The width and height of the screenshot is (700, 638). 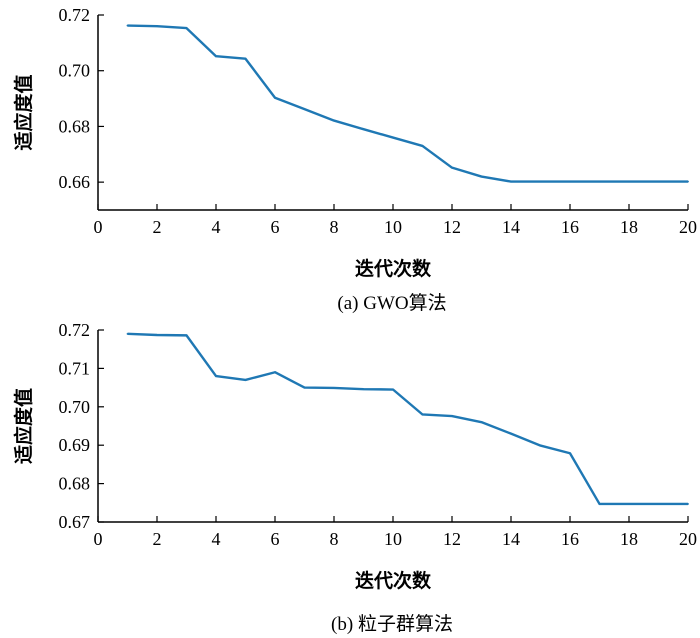 What do you see at coordinates (75, 522) in the screenshot?
I see `y-tick-label: 0.67` at bounding box center [75, 522].